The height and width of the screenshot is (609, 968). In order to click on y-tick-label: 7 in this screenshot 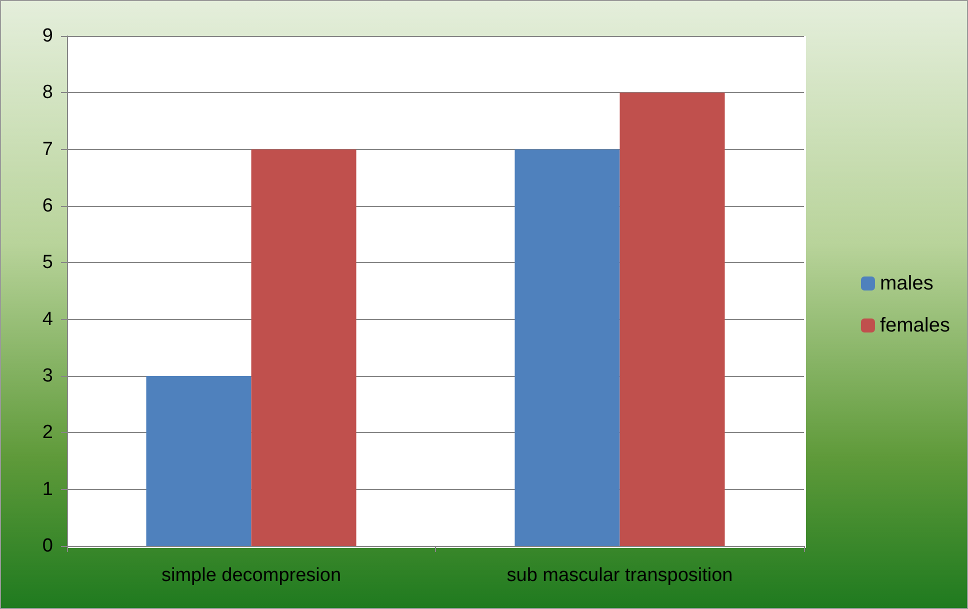, I will do `click(47, 149)`.